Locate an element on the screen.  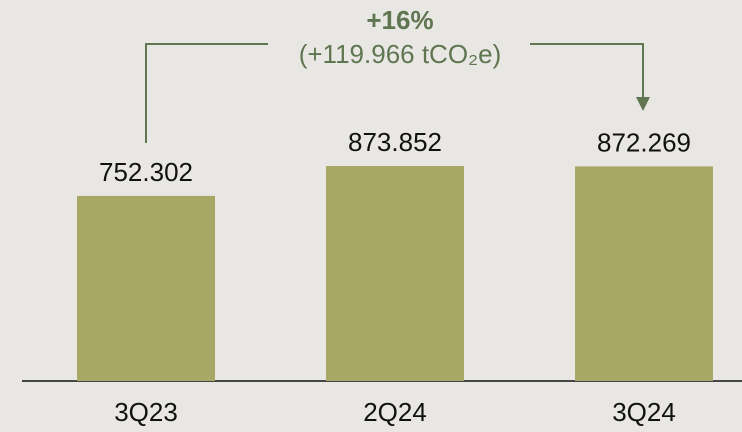
x-tick-label: 2Q24 is located at coordinates (395, 412).